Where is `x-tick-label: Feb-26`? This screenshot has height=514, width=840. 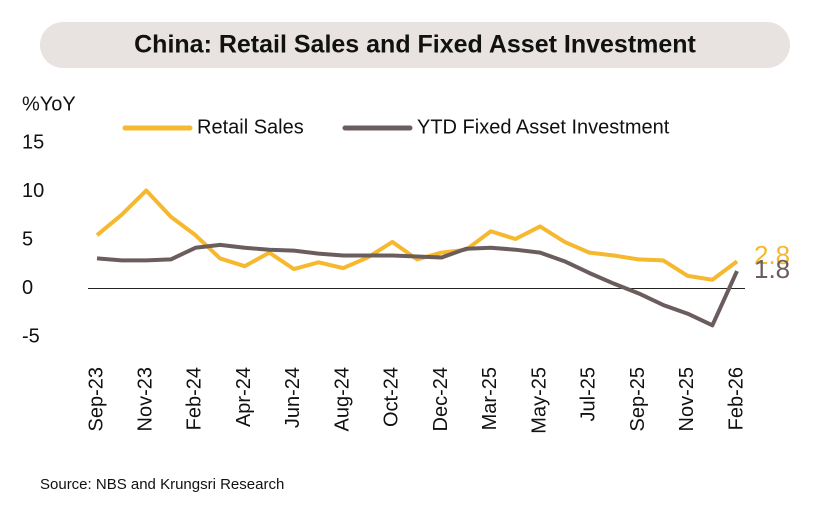
x-tick-label: Feb-26 is located at coordinates (736, 398).